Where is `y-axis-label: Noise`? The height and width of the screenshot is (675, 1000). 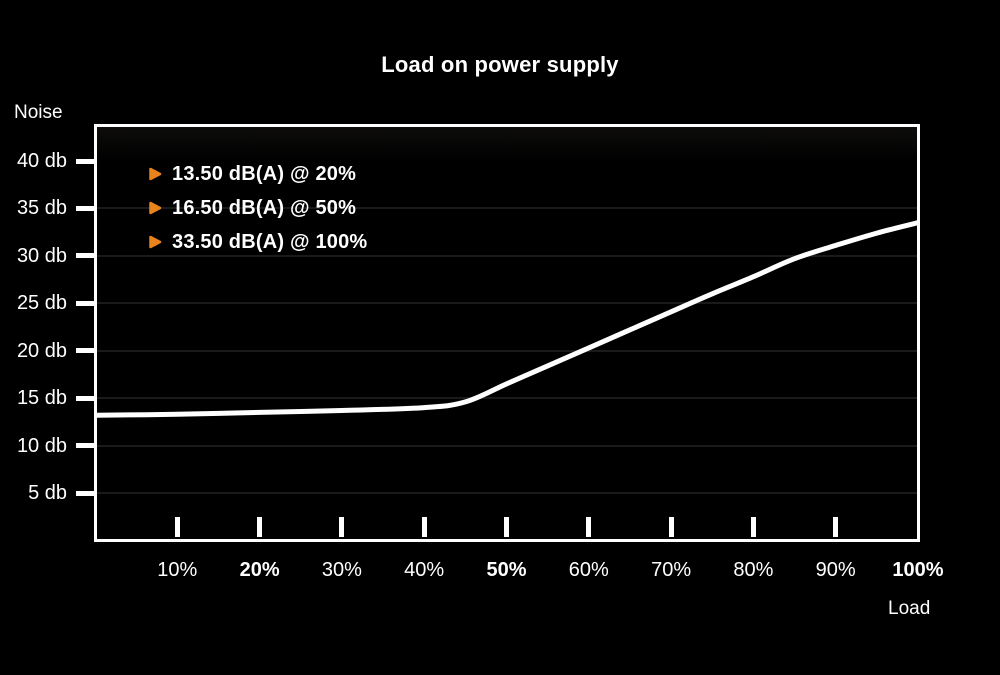
y-axis-label: Noise is located at coordinates (38, 112).